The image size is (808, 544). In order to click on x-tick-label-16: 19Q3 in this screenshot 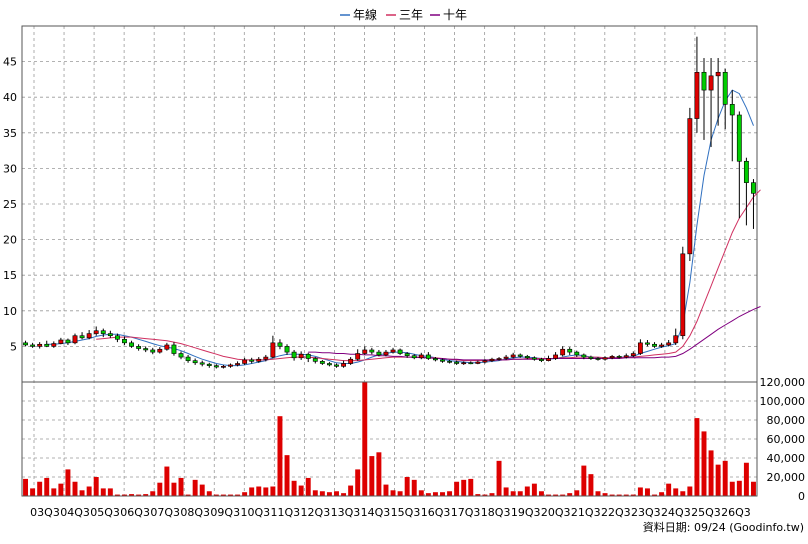, I will do `click(526, 512)`.